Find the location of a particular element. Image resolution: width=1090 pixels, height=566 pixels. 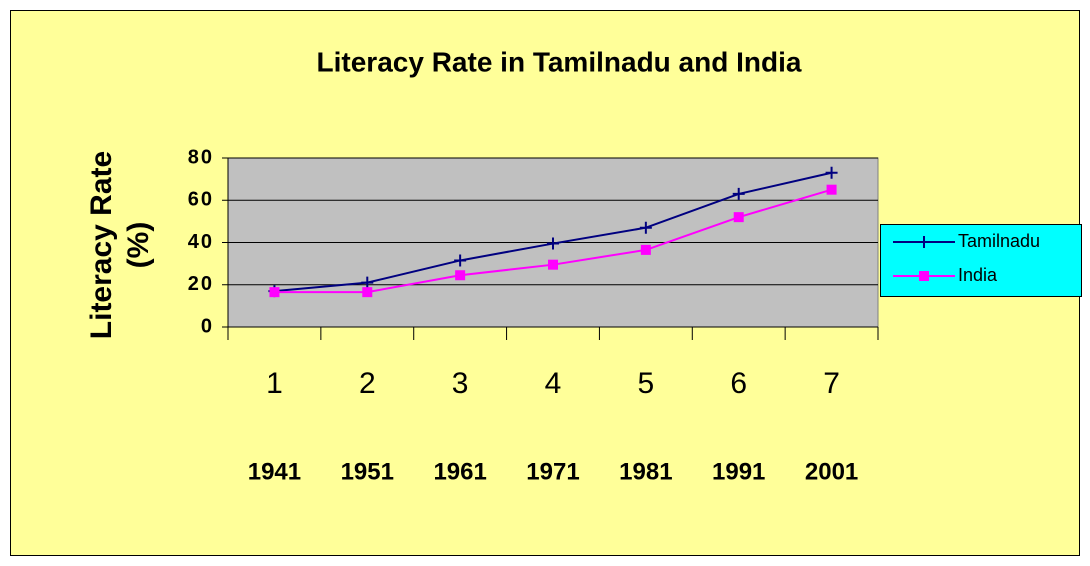

x-tick-label: 3 is located at coordinates (460, 383).